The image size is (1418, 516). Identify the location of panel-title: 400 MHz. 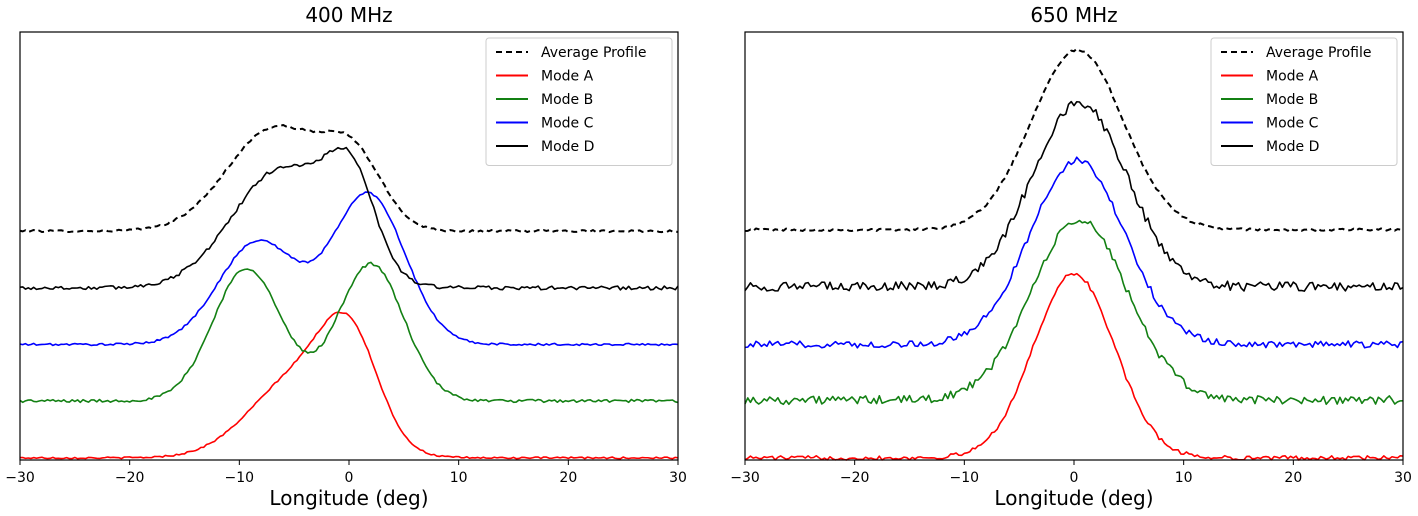
(348, 15).